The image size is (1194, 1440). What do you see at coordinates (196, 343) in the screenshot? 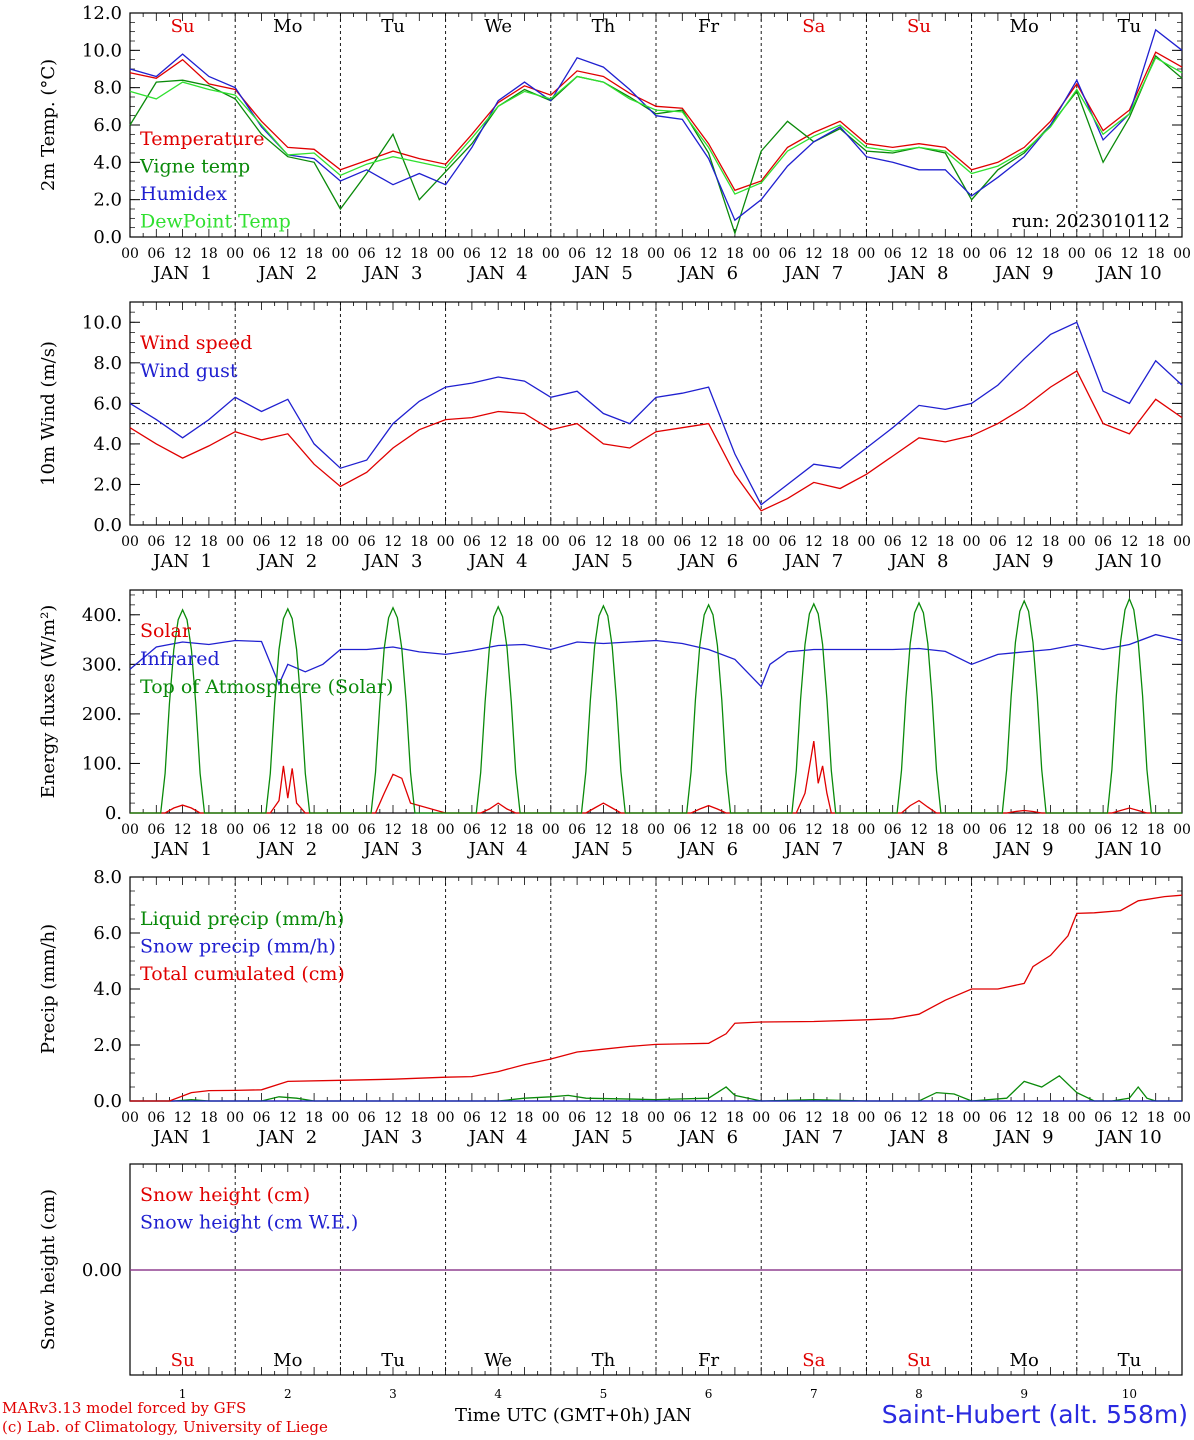
I see `legend-entry: Wind speed` at bounding box center [196, 343].